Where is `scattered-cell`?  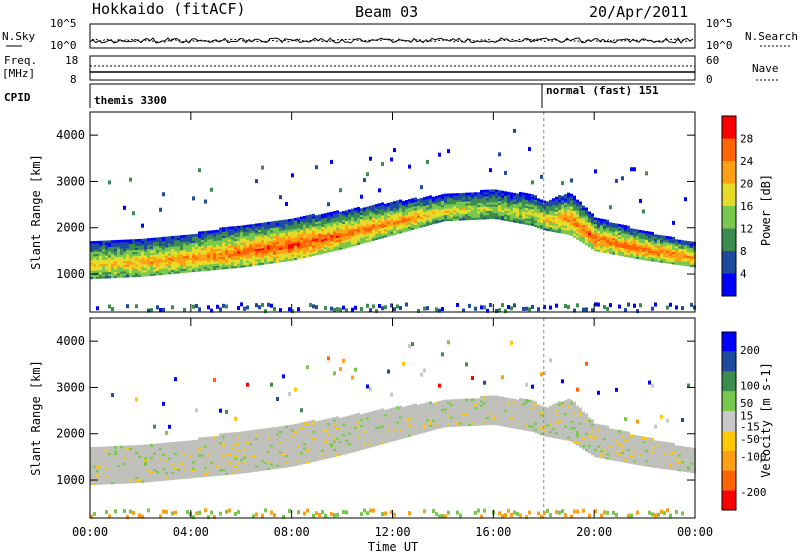 scattered-cell is located at coordinates (166, 432).